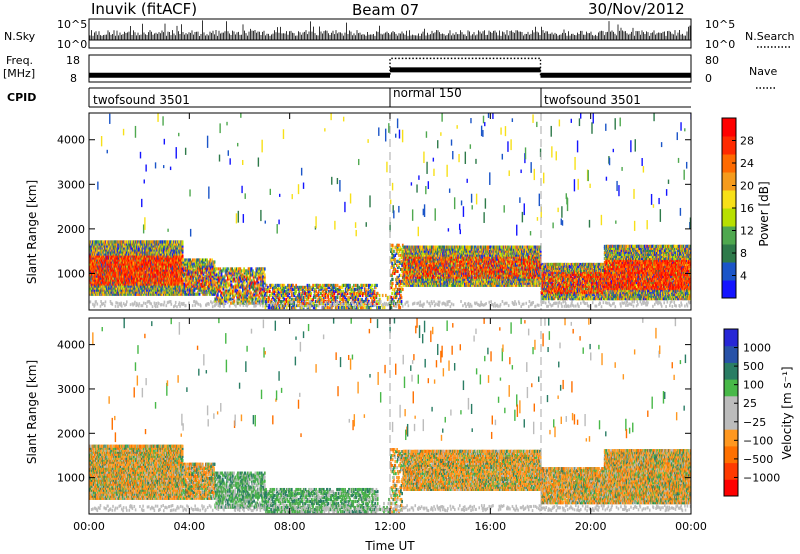 The width and height of the screenshot is (800, 554). What do you see at coordinates (19, 60) in the screenshot?
I see `freq-label: Freq.` at bounding box center [19, 60].